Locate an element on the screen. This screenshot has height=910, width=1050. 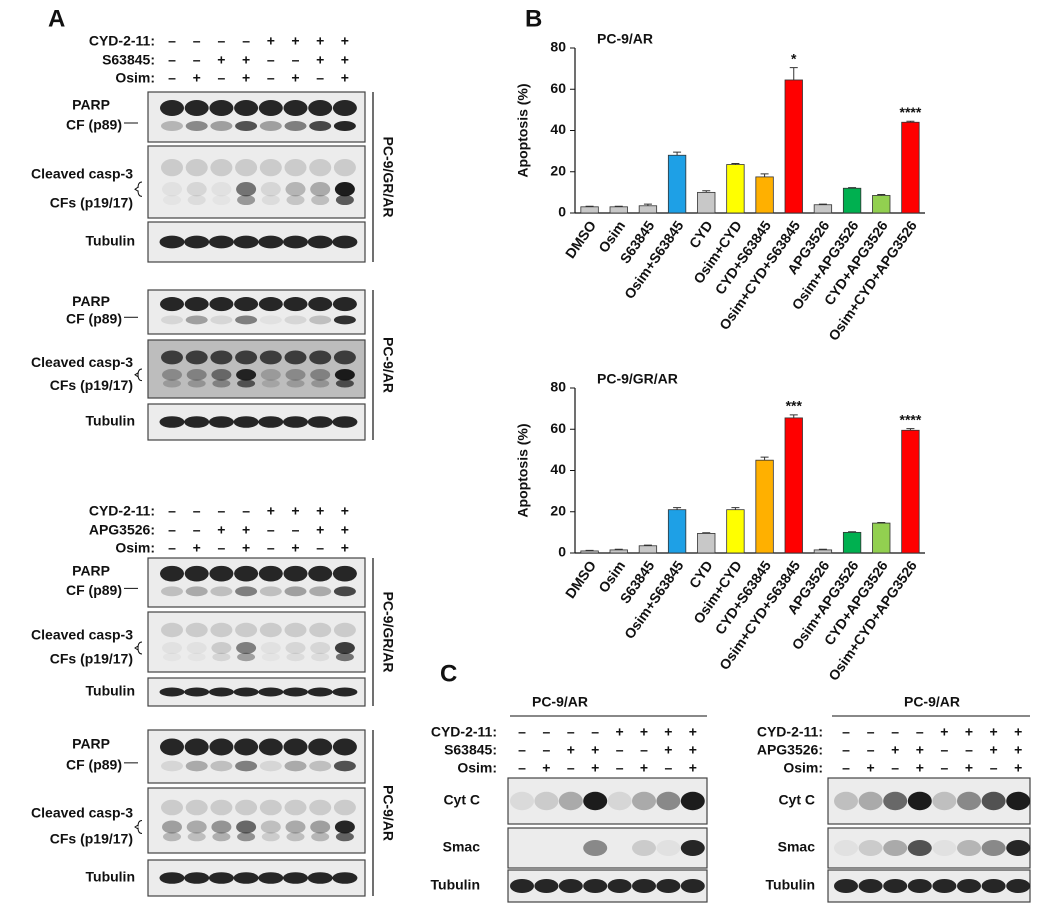
treatment-label: APG3526: is located at coordinates (790, 750).